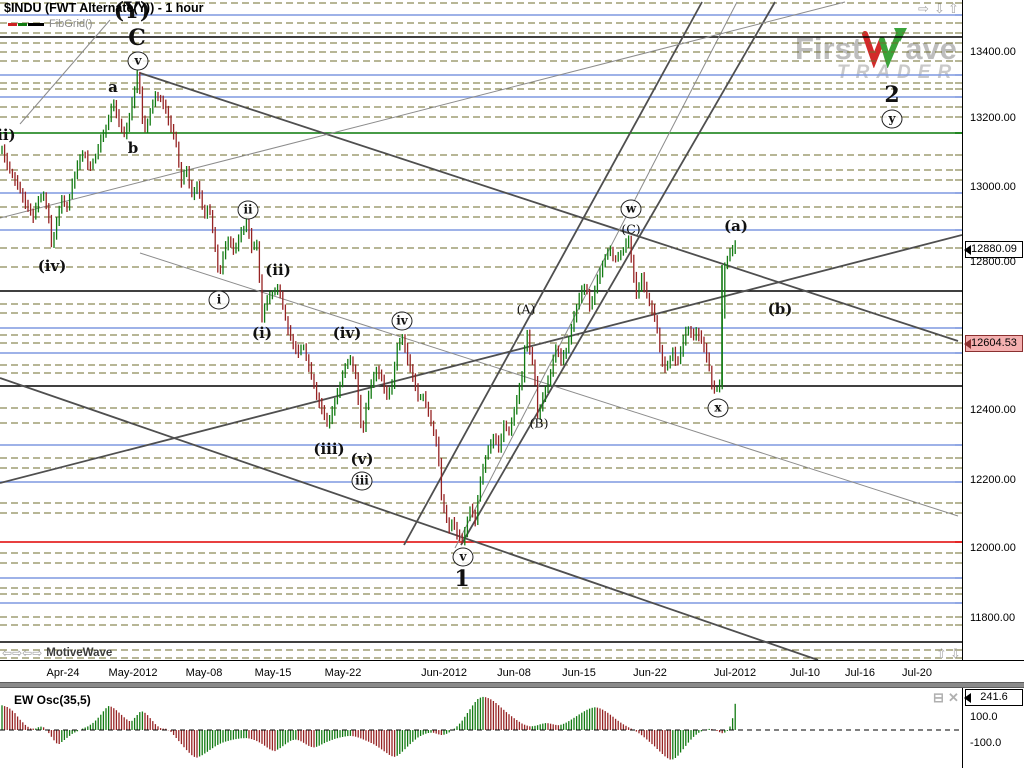  Describe the element at coordinates (273, 673) in the screenshot. I see `time-axis-label: May-15` at that location.